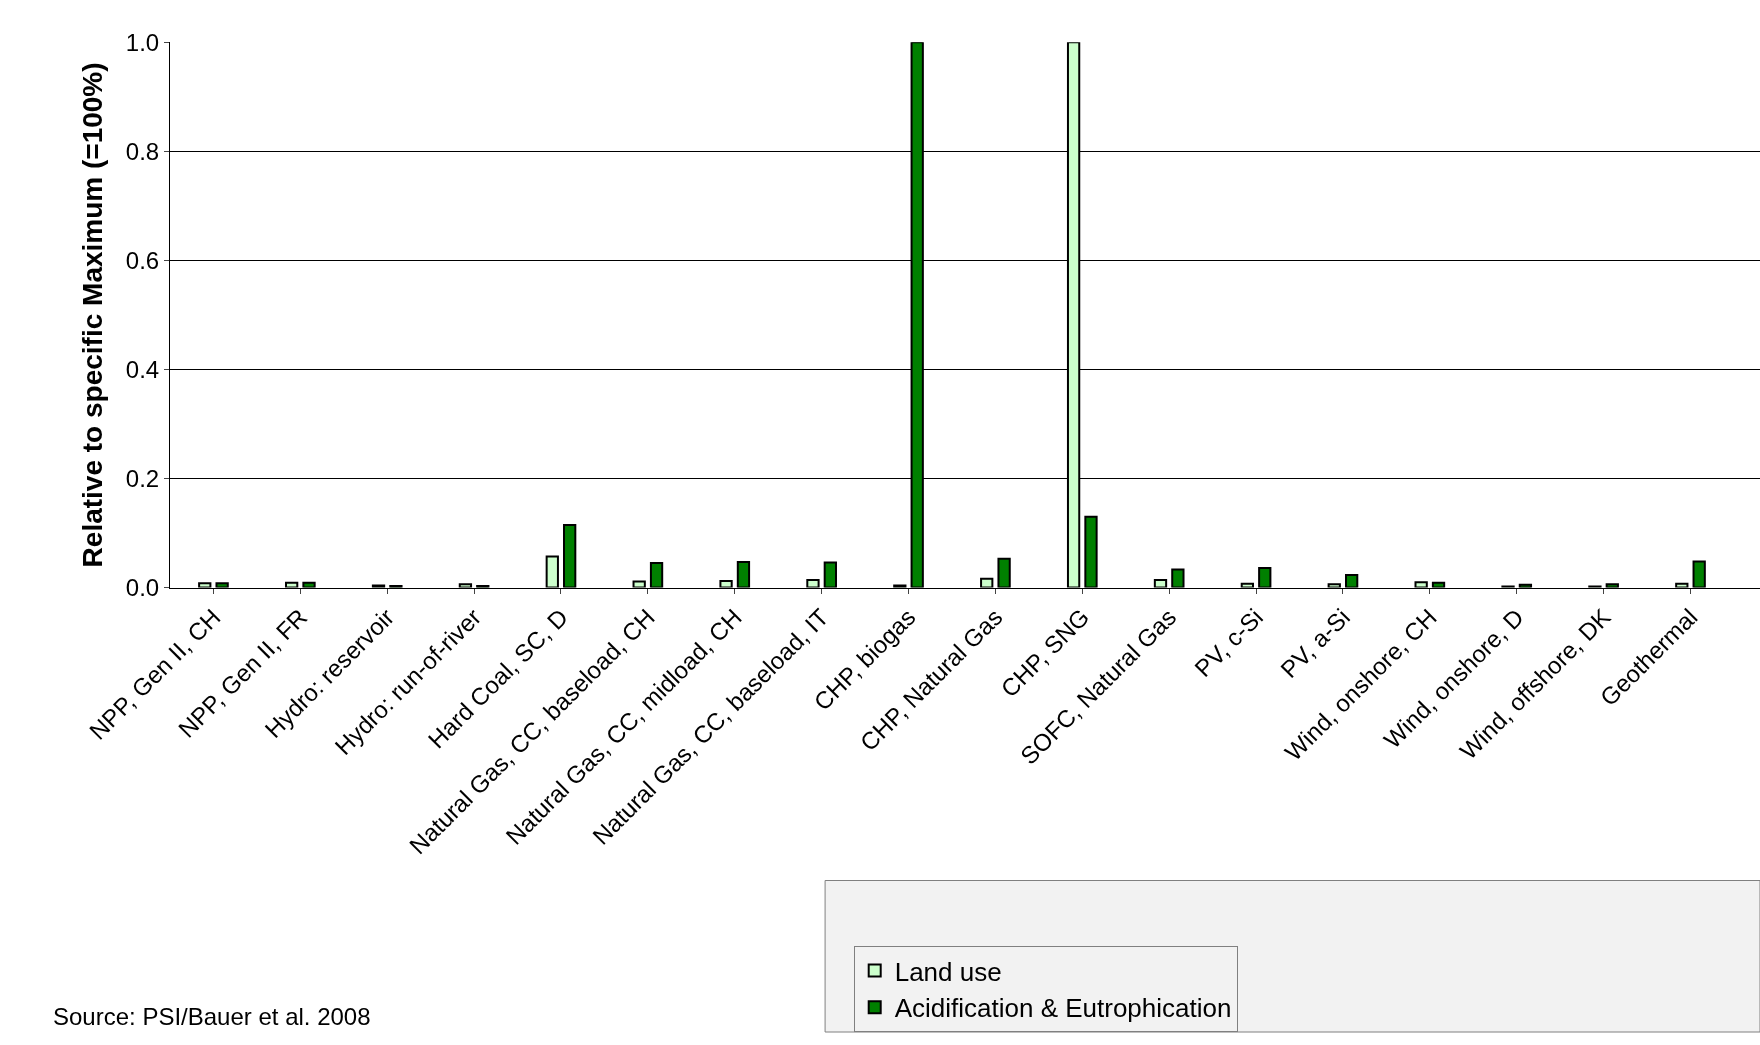 The height and width of the screenshot is (1045, 1760). I want to click on x-tick-label: PV, a-Si, so click(1315, 643).